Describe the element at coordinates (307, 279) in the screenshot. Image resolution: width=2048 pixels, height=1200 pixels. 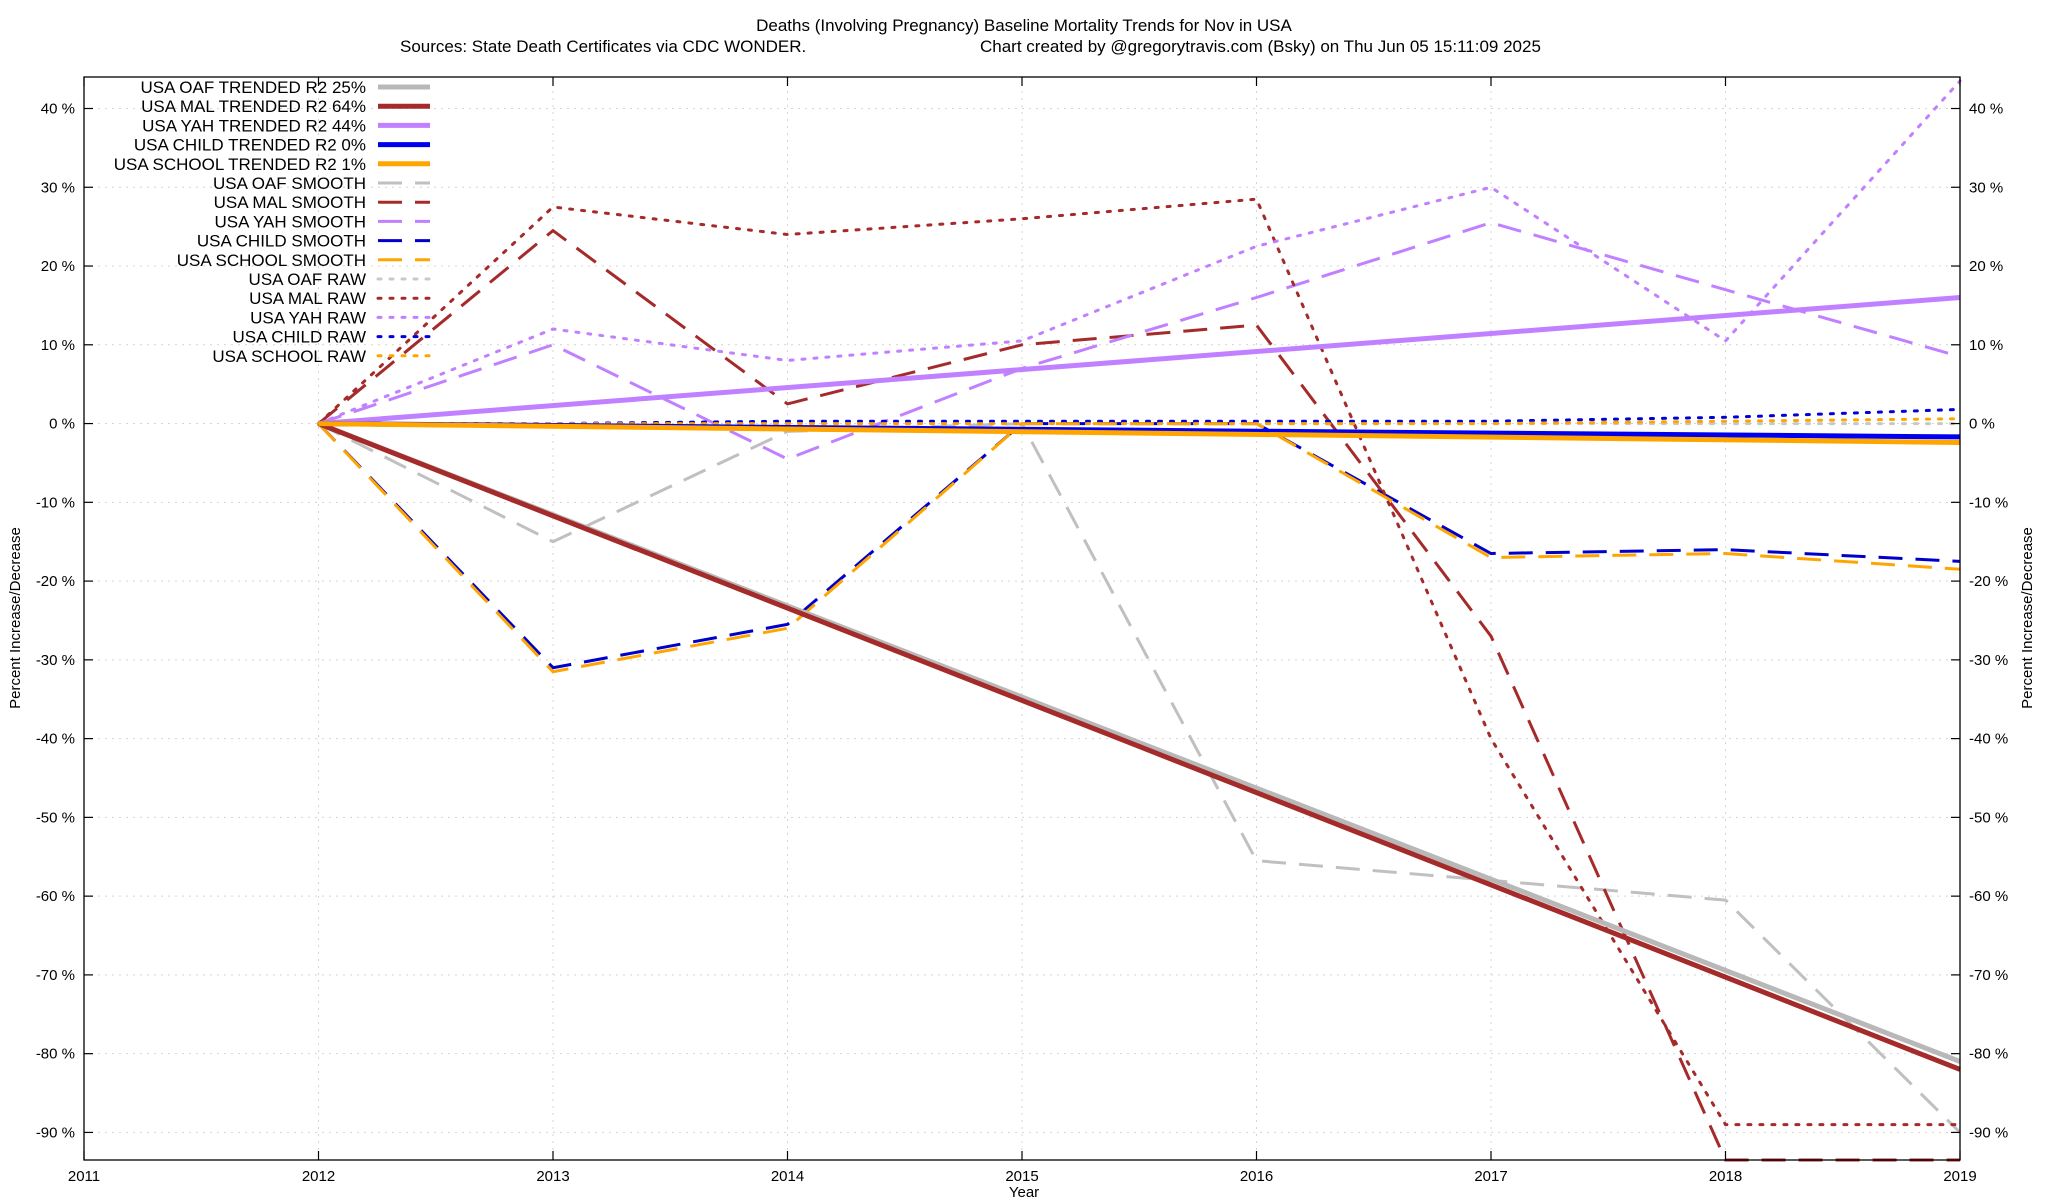
I see `legend-label: USA OAF RAW` at that location.